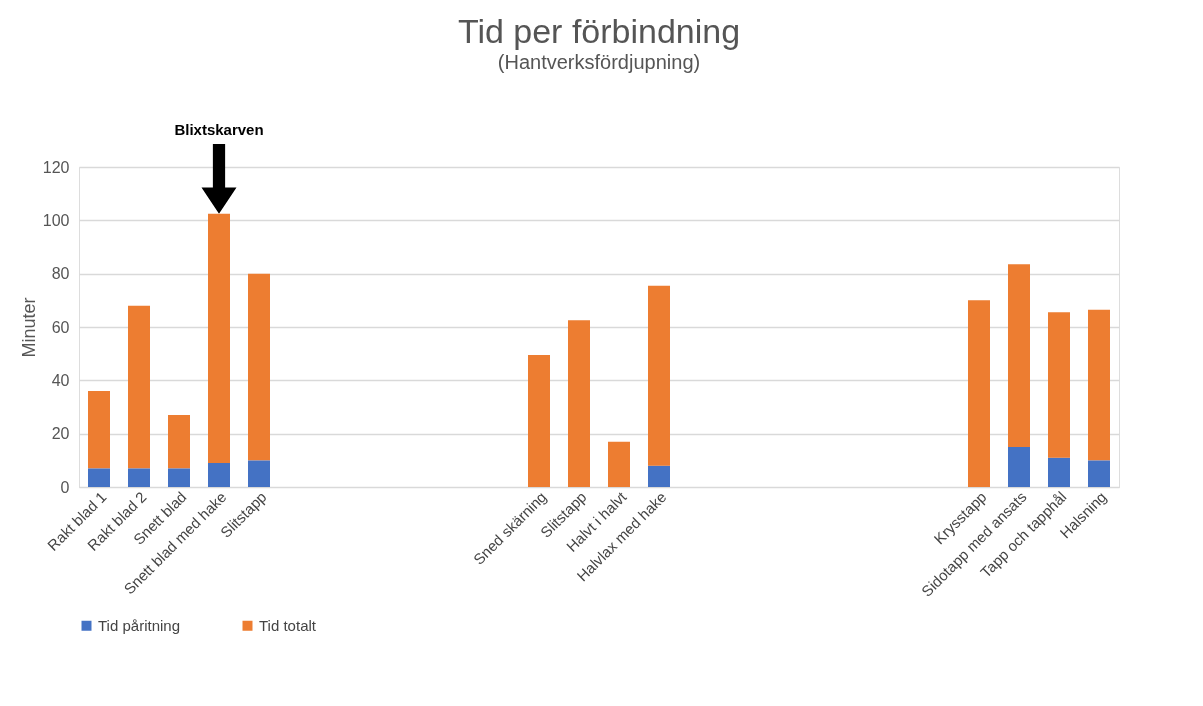 The width and height of the screenshot is (1203, 706). Describe the element at coordinates (219, 129) in the screenshot. I see `text: Blixtskarven` at that location.